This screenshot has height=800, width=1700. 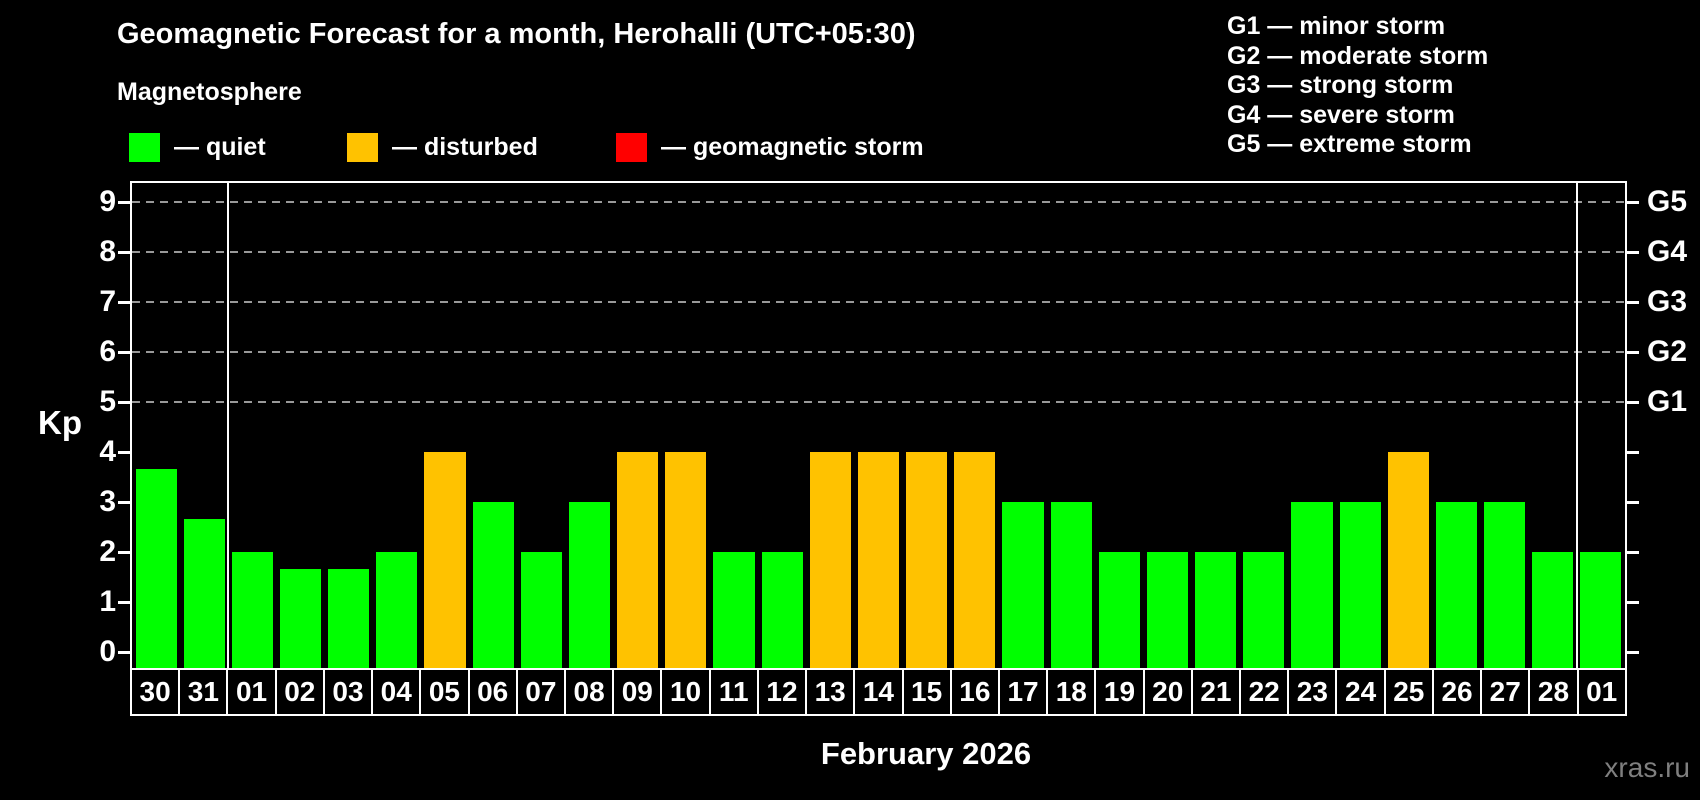 What do you see at coordinates (60, 422) in the screenshot?
I see `y-axis-label: Kp` at bounding box center [60, 422].